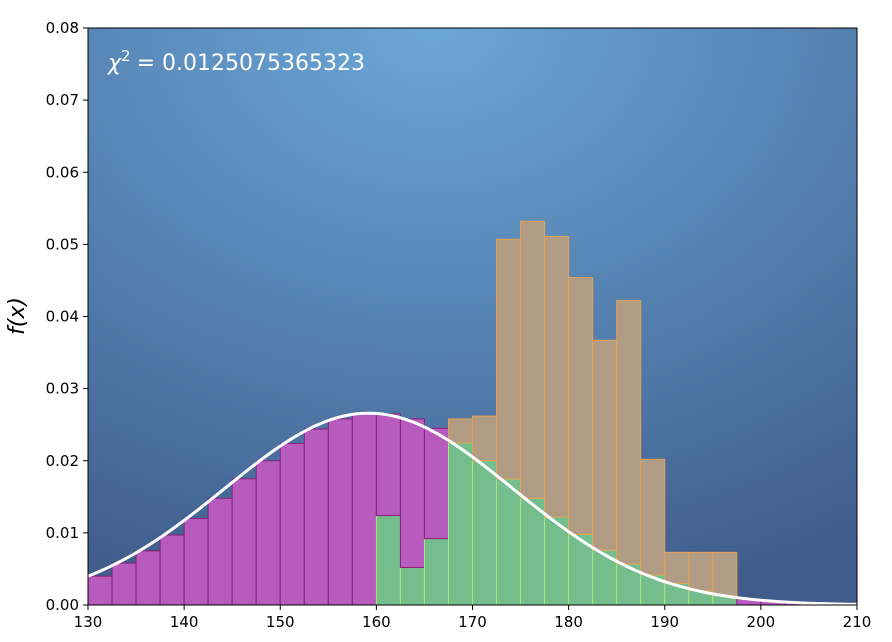 This screenshot has width=892, height=642. What do you see at coordinates (88, 622) in the screenshot?
I see `x-tick-label: 130` at bounding box center [88, 622].